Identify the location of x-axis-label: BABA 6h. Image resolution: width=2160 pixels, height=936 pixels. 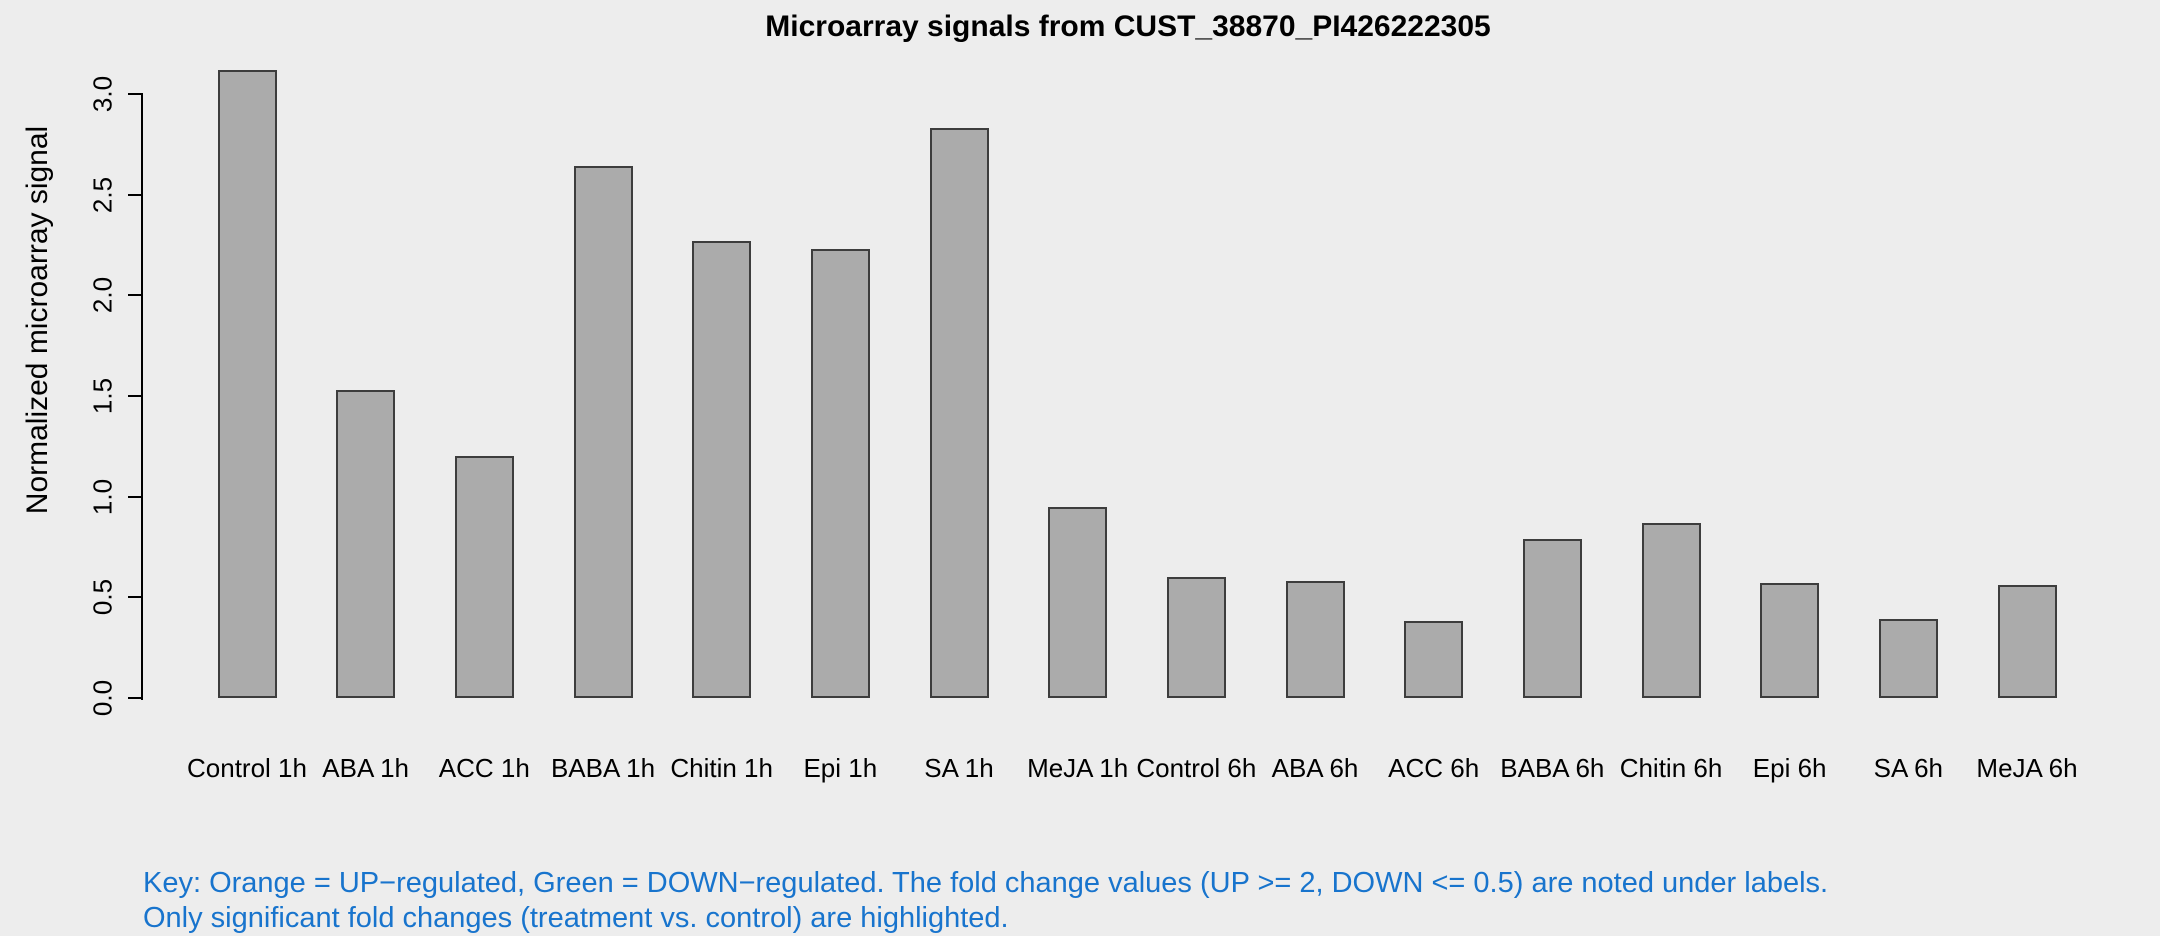
(1552, 768).